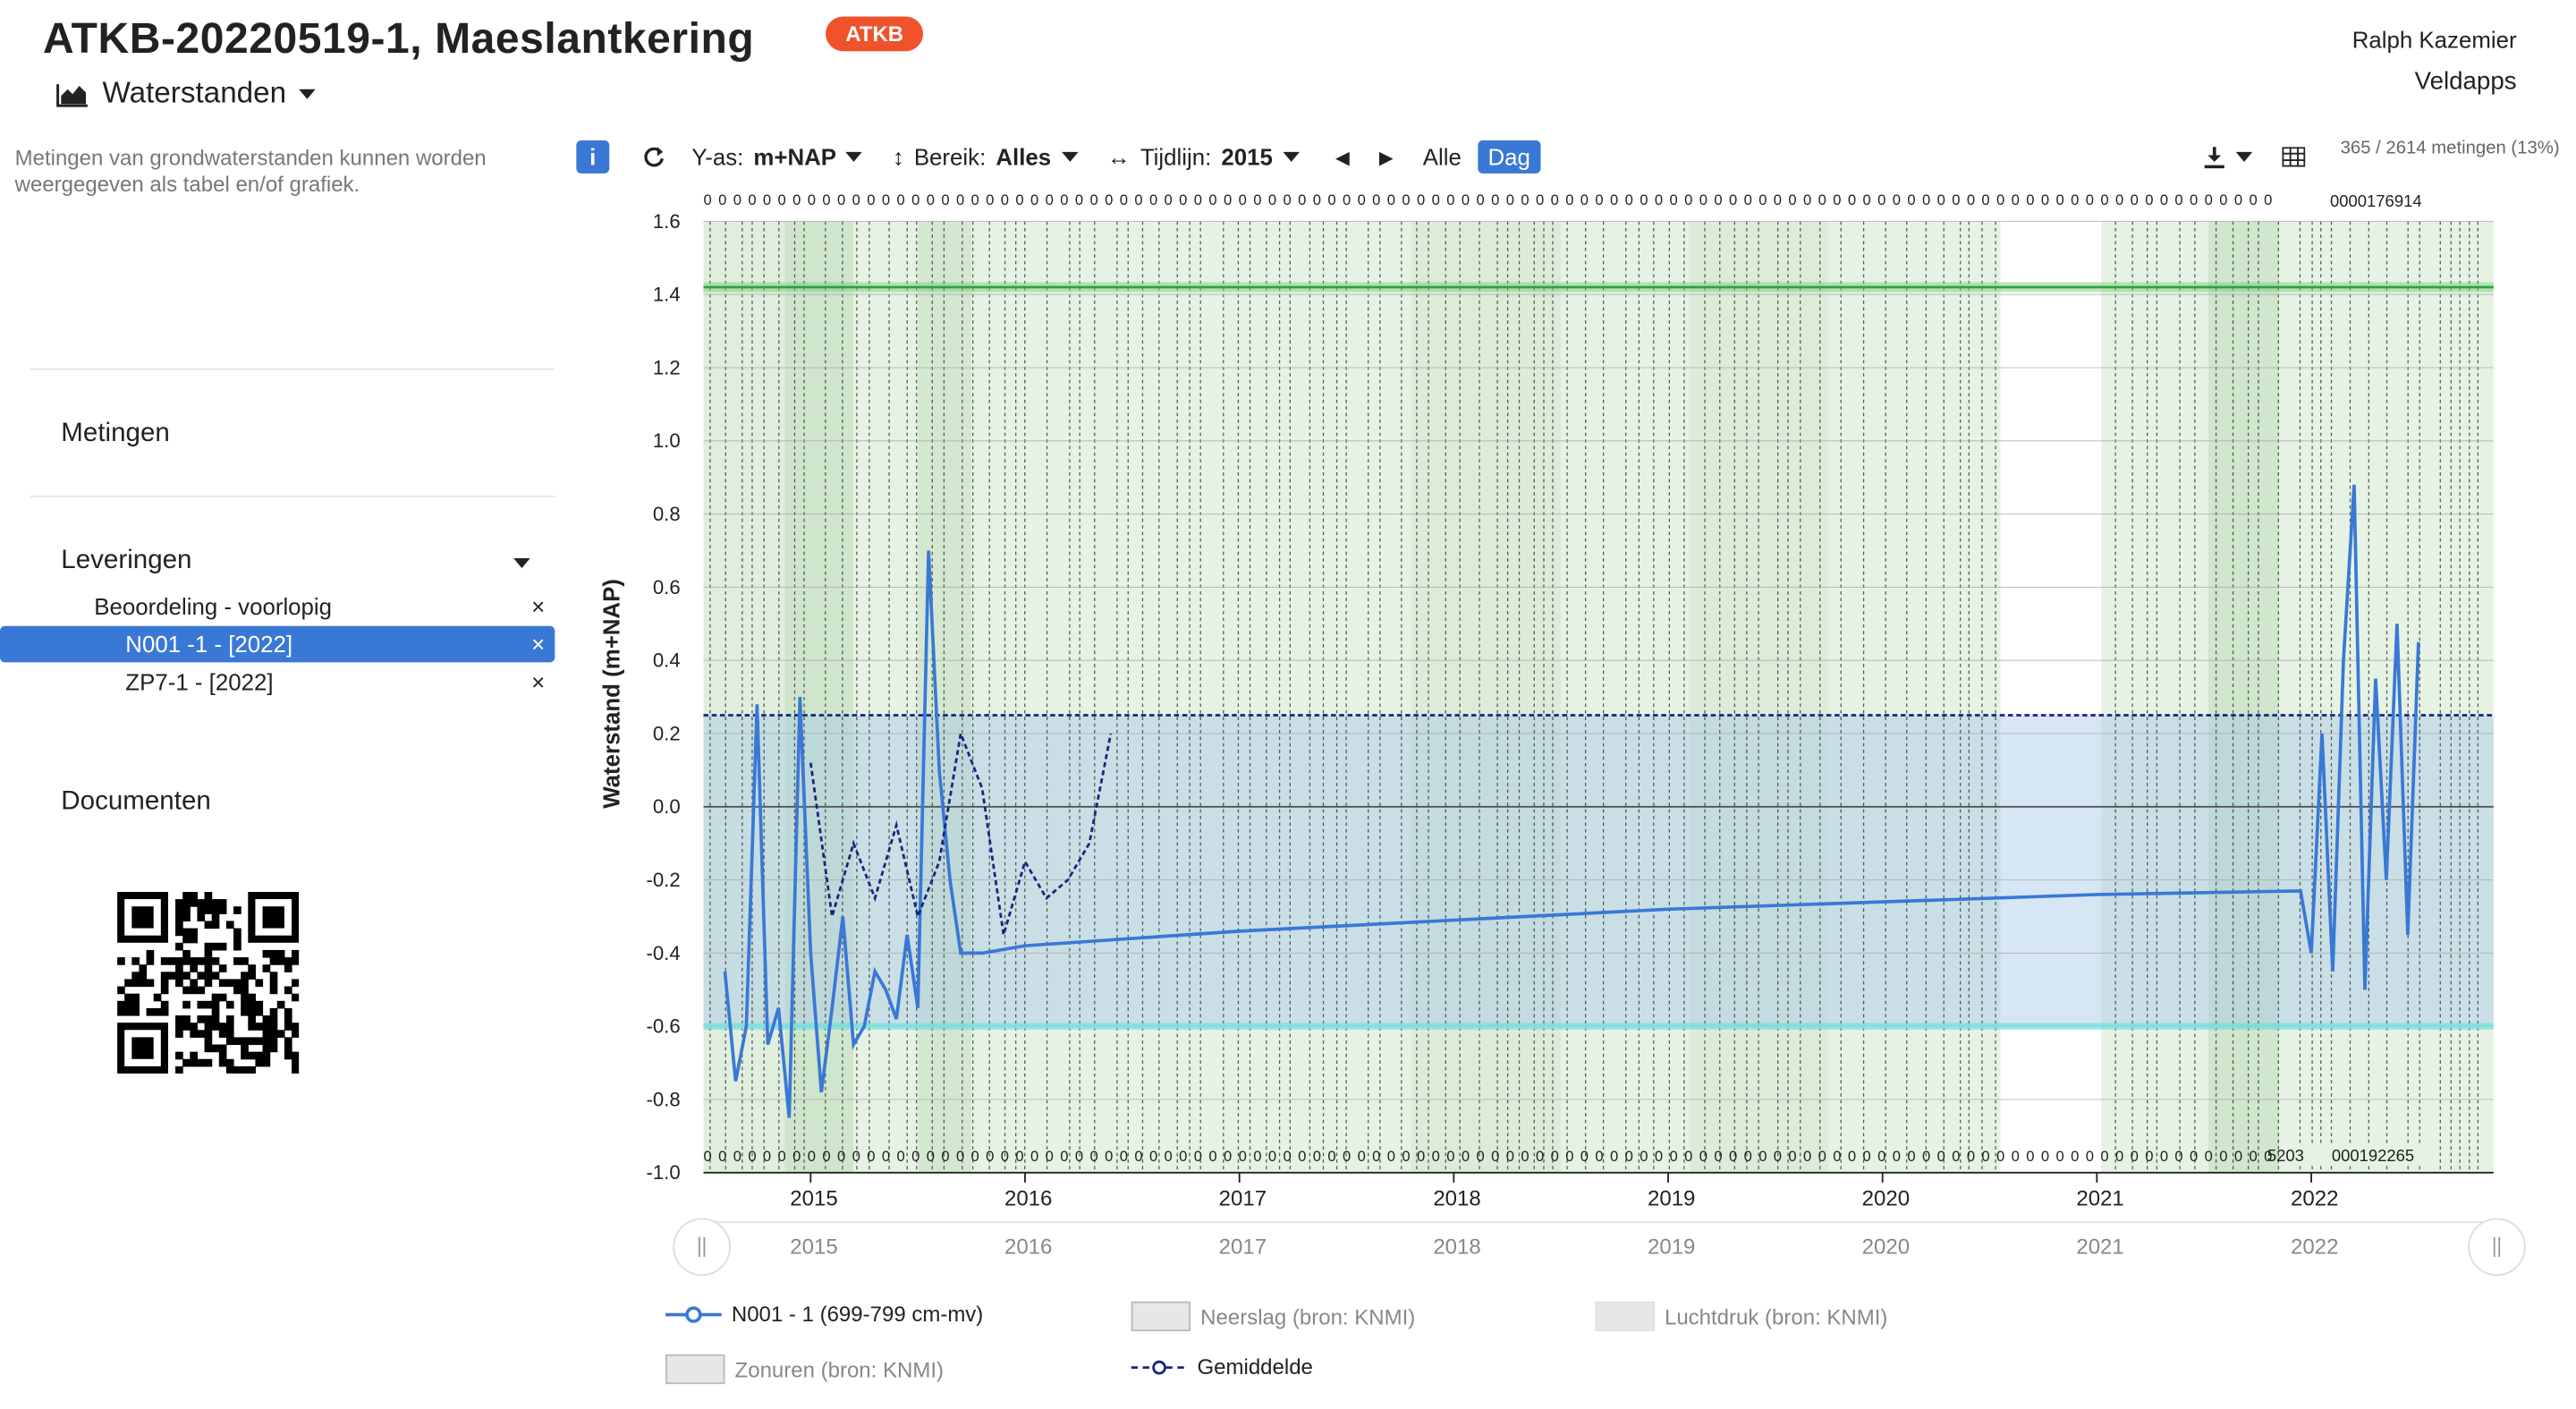  Describe the element at coordinates (1024, 157) in the screenshot. I see `bereik-dropdown: Alles` at that location.